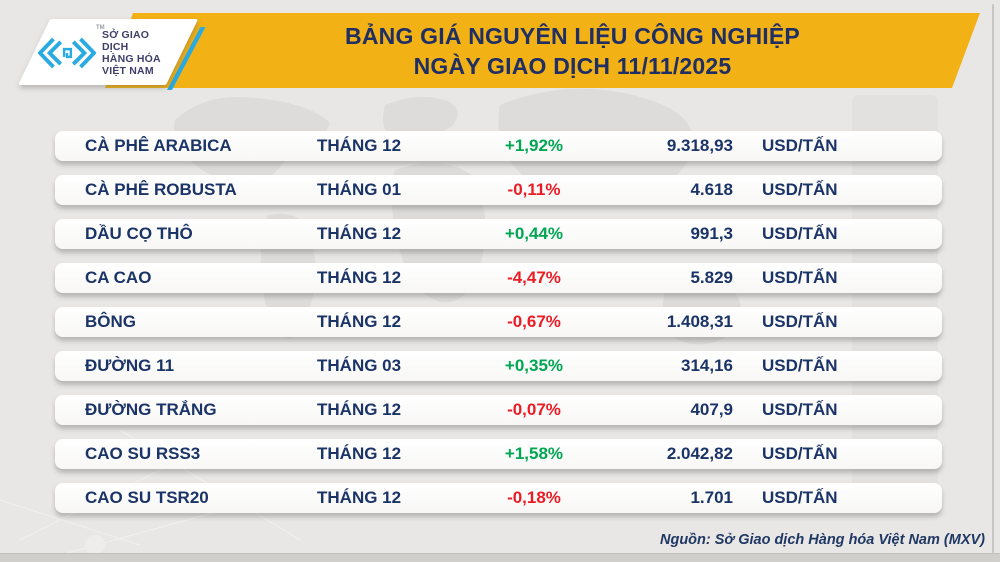 This screenshot has height=562, width=1000. Describe the element at coordinates (498, 366) in the screenshot. I see `price-table-row: ĐƯỜNG 11 THÁNG 03 +0,35% 314,16 USD/TẤN` at that location.